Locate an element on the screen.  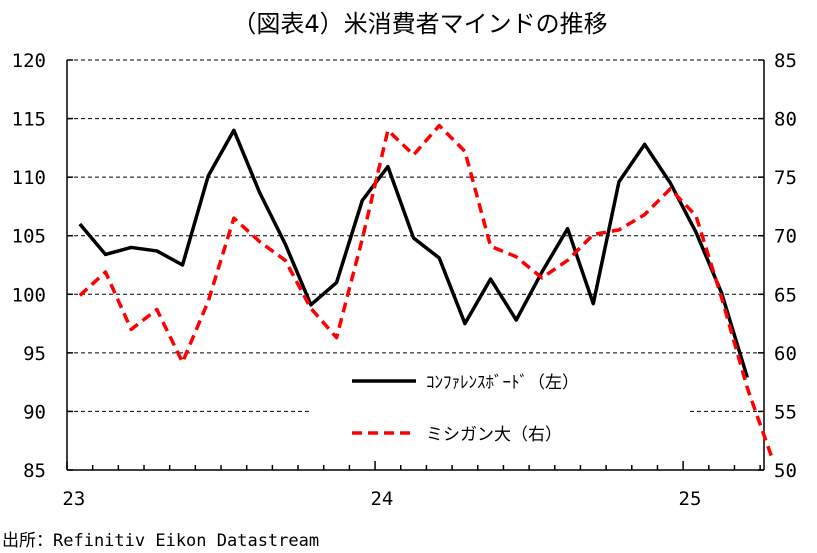
left-tick-label: 110 is located at coordinates (29, 178).